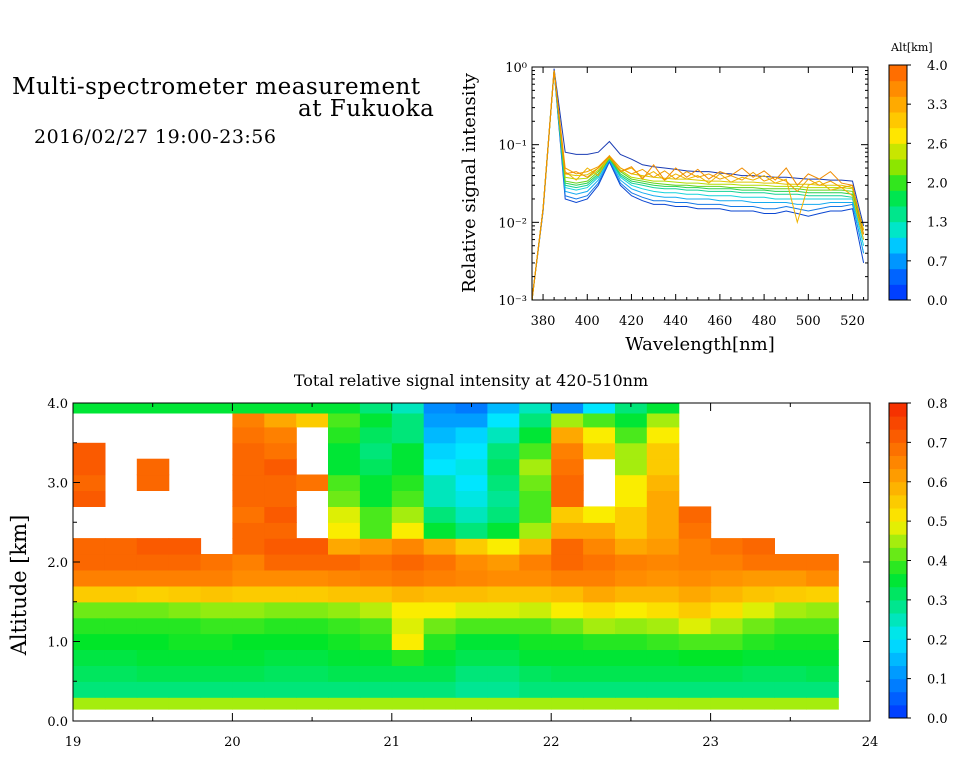  What do you see at coordinates (870, 742) in the screenshot?
I see `heatmap-x-tick-label: 24` at bounding box center [870, 742].